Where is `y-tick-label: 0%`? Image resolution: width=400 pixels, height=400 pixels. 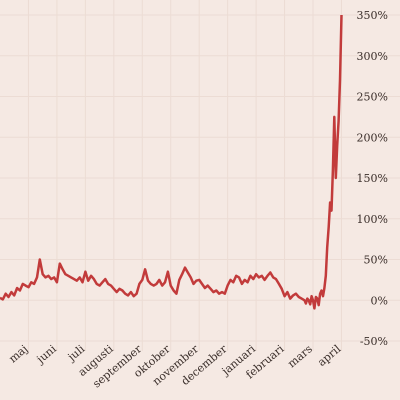 y-tick-label: 0% is located at coordinates (379, 300).